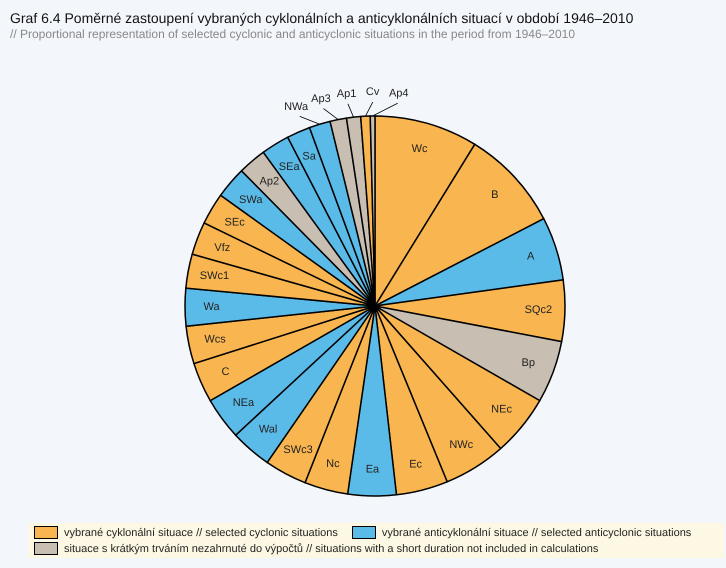  I want to click on slice-label: Ap4, so click(398, 93).